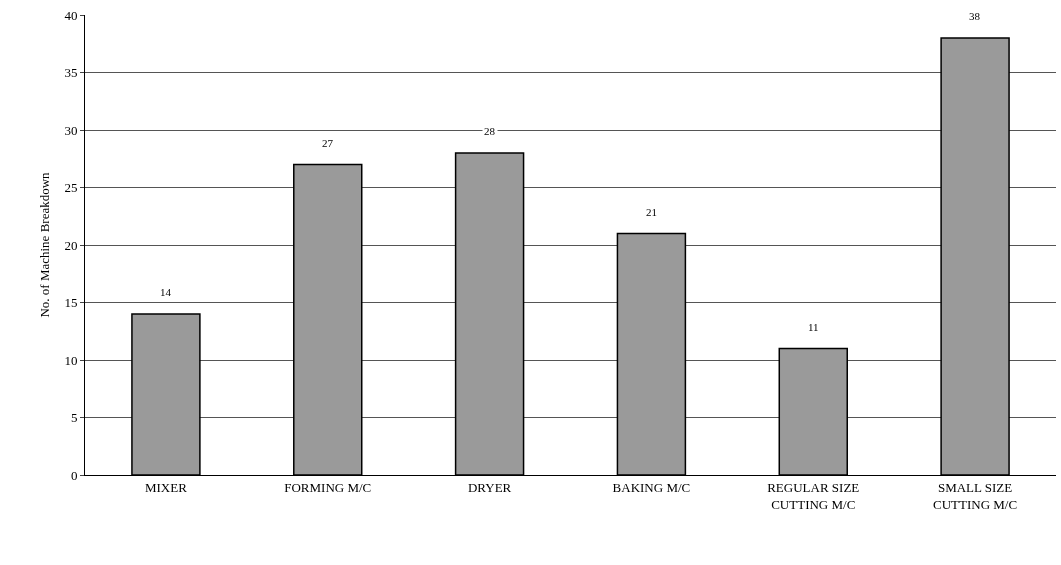 The width and height of the screenshot is (1061, 565). What do you see at coordinates (71, 245) in the screenshot?
I see `y-tick-label: 20` at bounding box center [71, 245].